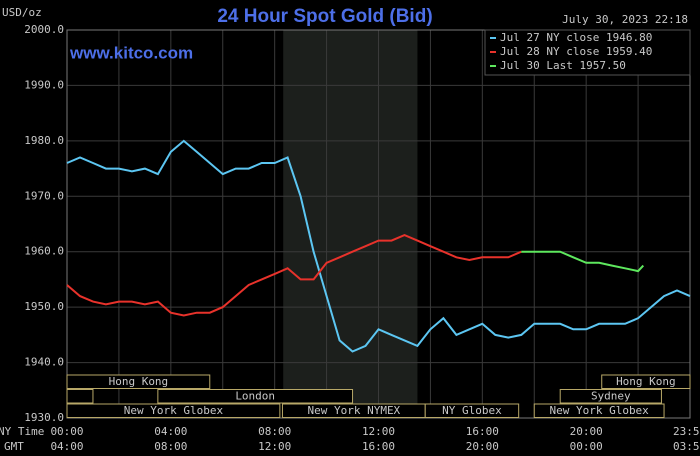 This screenshot has width=700, height=456. Describe the element at coordinates (44, 306) in the screenshot. I see `y-tick-label: 1950.0` at that location.